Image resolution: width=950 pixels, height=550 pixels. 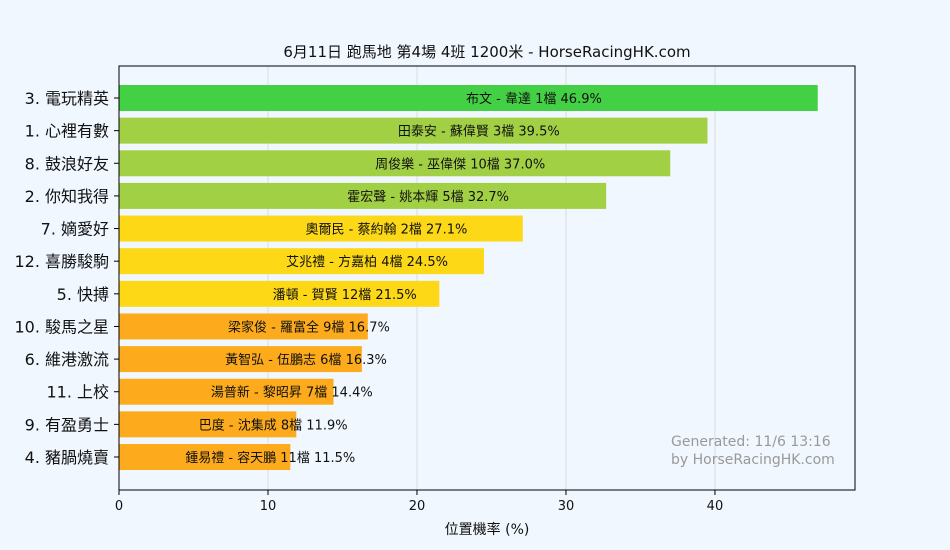 What do you see at coordinates (387, 230) in the screenshot?
I see `bar-label: 奧爾民 - 蔡約翰 2檔 27.1%` at bounding box center [387, 230].